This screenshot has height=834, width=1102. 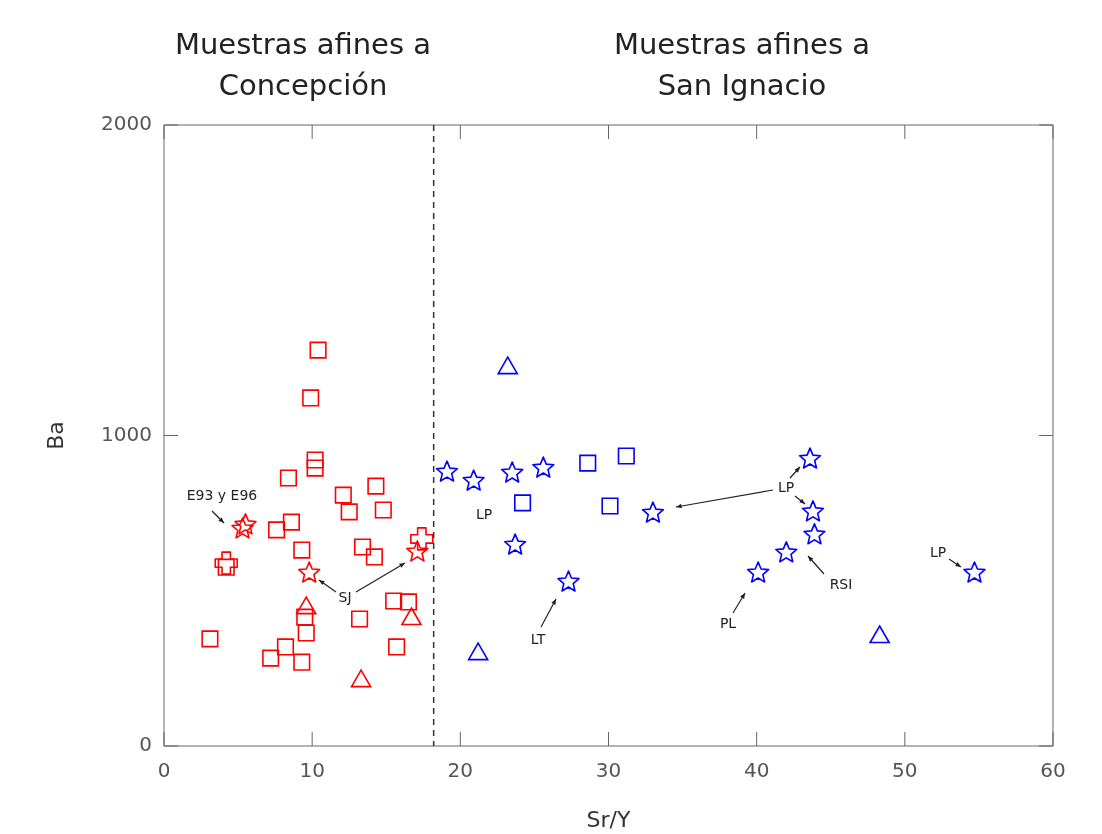 I want to click on y-tick-label: 2000, so click(x=126, y=123).